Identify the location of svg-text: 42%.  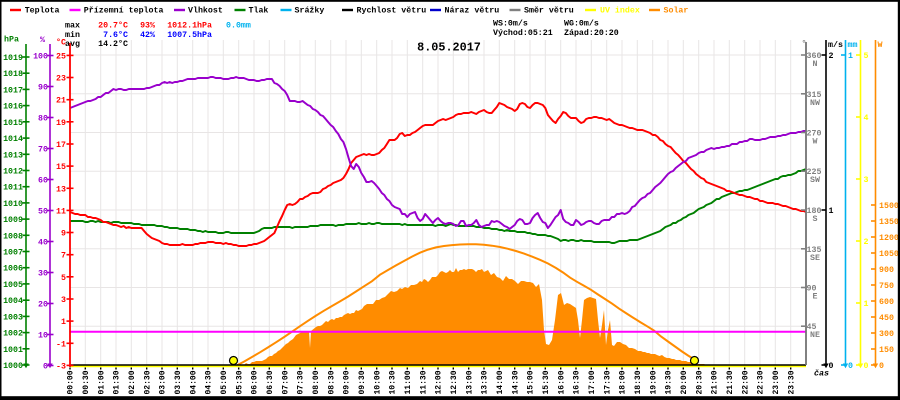
(147, 35).